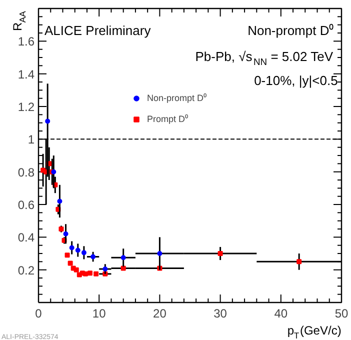 Image resolution: width=351 pixels, height=340 pixels. Describe the element at coordinates (26, 172) in the screenshot. I see `y-tick-label: 0.8` at that location.